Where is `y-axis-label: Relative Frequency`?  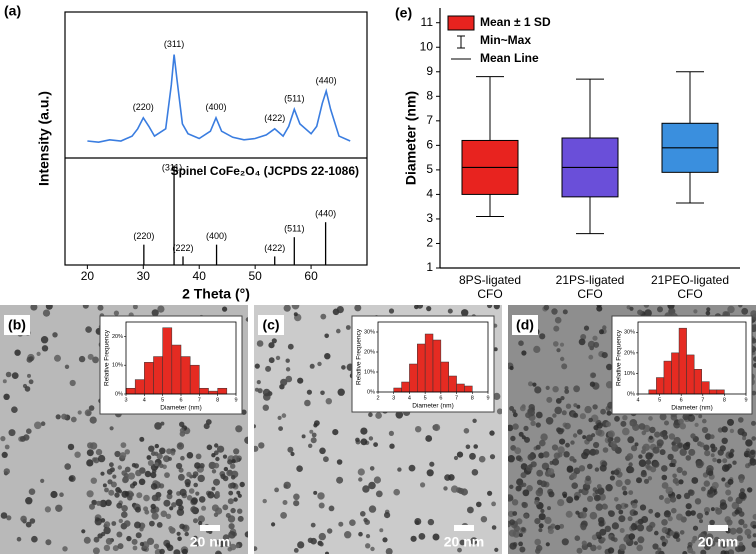
y-axis-label: Relative Frequency is located at coordinates (107, 357).